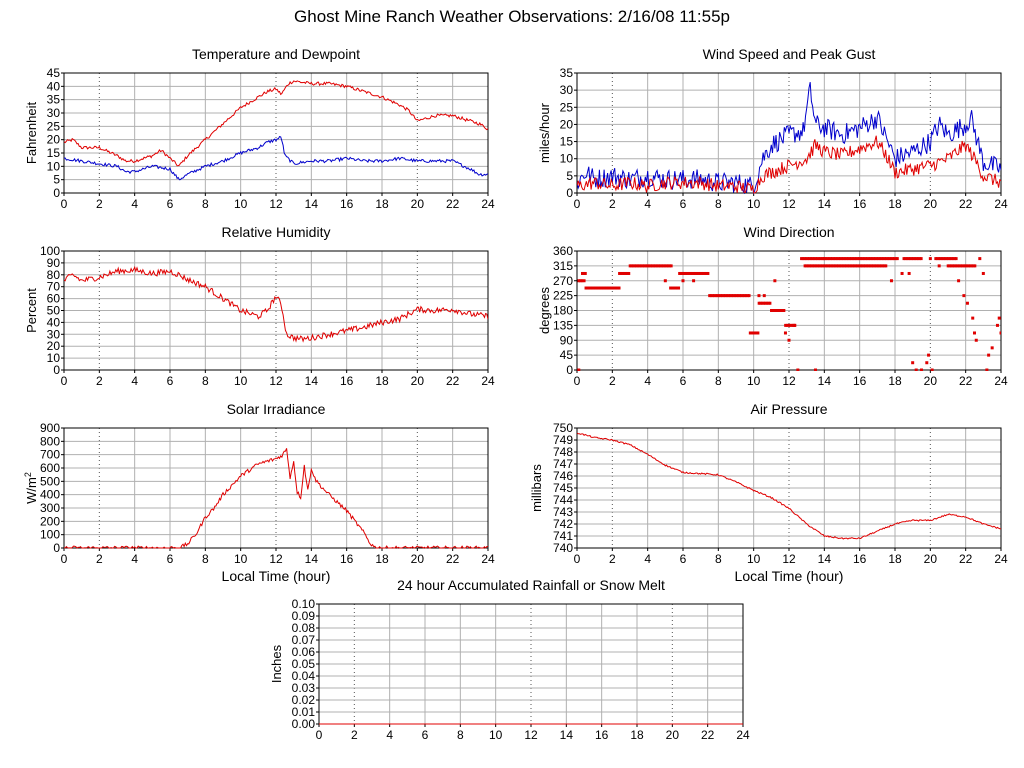  I want to click on y-tick-label: 0.03, so click(304, 688).